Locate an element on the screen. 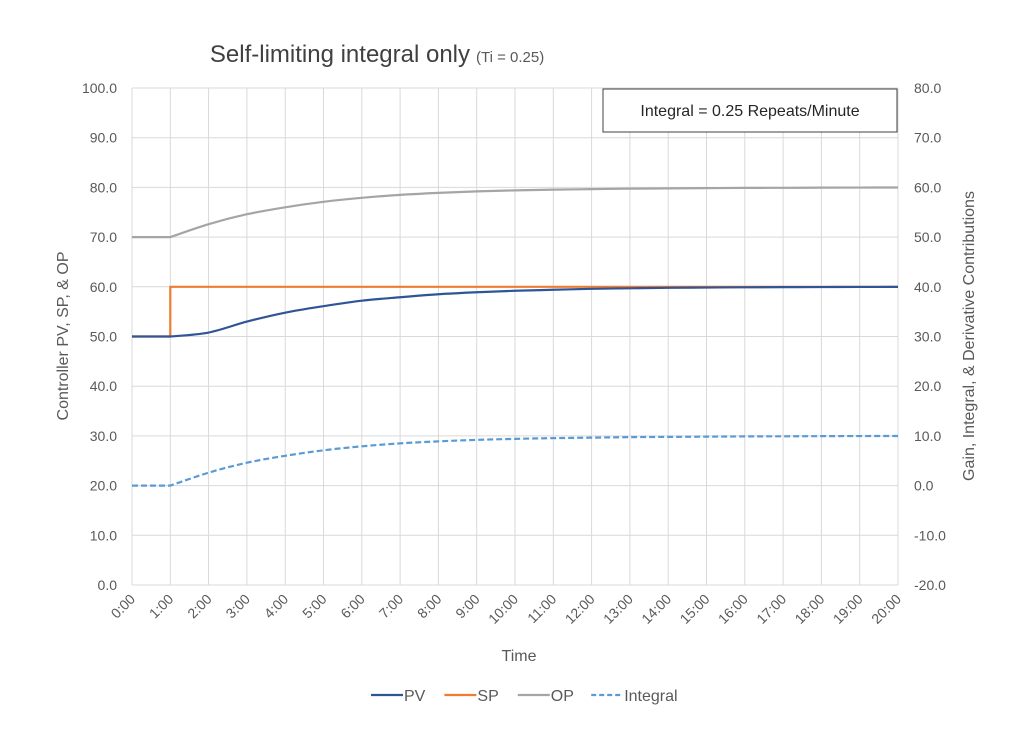  legend-label-integral: Integral is located at coordinates (650, 696).